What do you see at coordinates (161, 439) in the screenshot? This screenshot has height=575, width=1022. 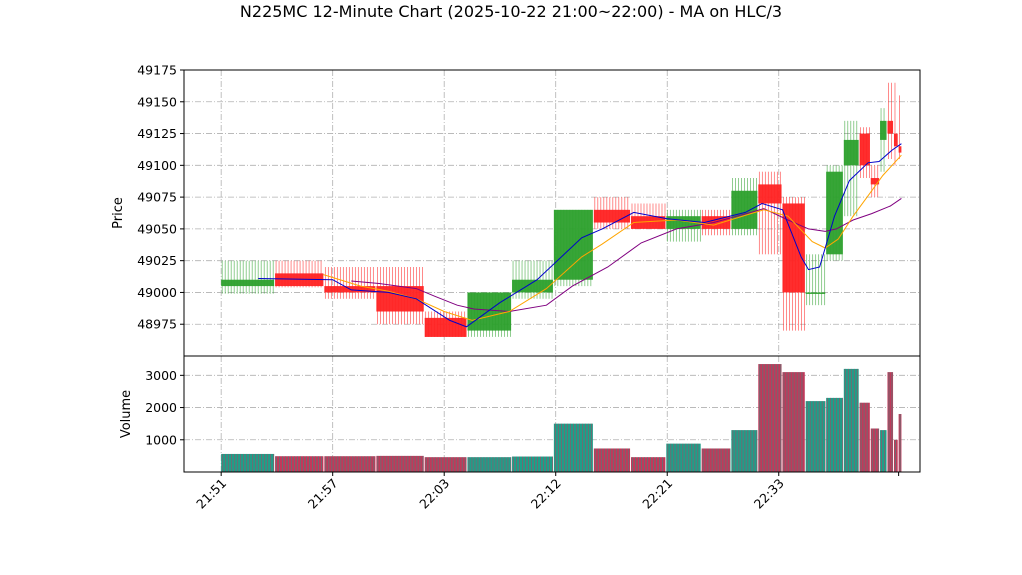 I see `volume-tick-label: 1000` at bounding box center [161, 439].